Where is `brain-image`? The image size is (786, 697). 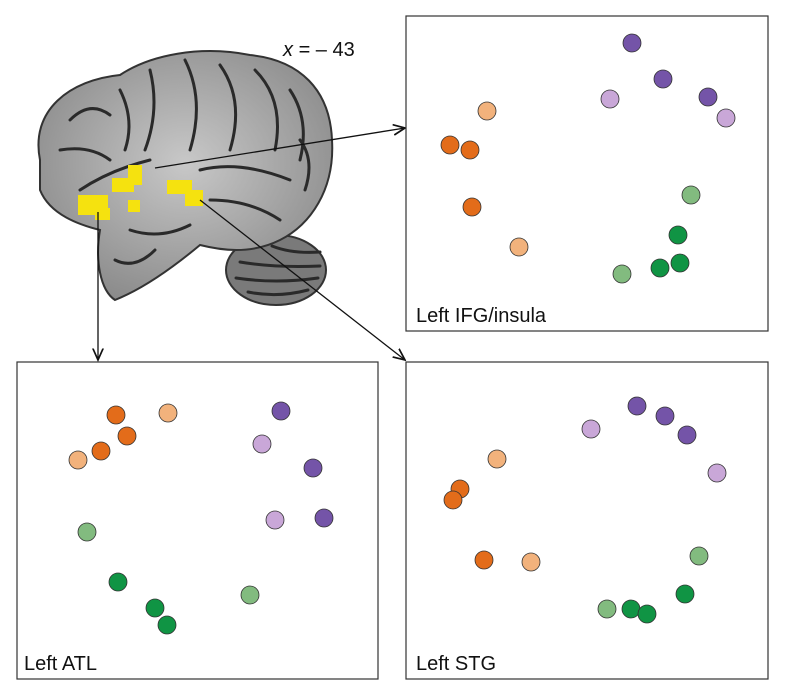
brain-image is located at coordinates (185, 178).